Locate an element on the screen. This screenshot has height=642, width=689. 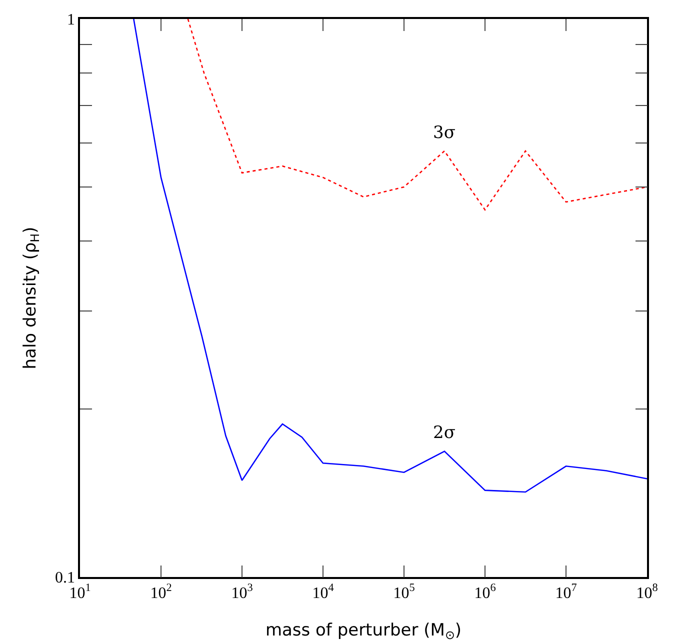
series-label: 3σ is located at coordinates (444, 133).